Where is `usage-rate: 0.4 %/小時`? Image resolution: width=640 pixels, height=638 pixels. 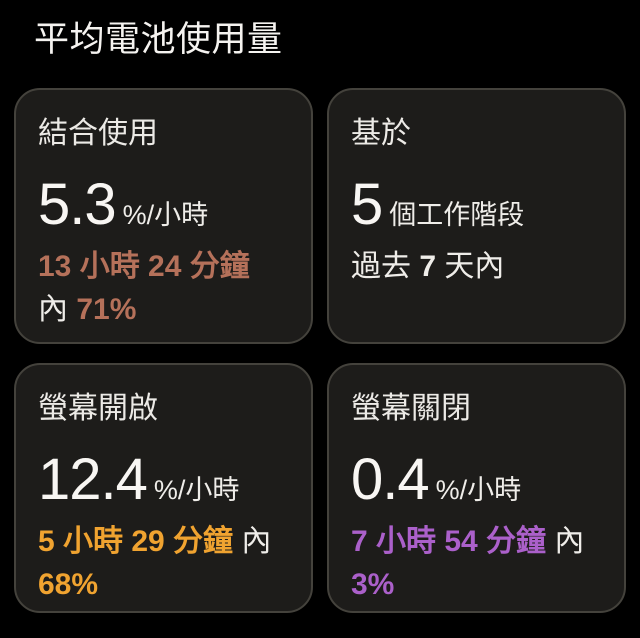 usage-rate: 0.4 %/小時 is located at coordinates (476, 480).